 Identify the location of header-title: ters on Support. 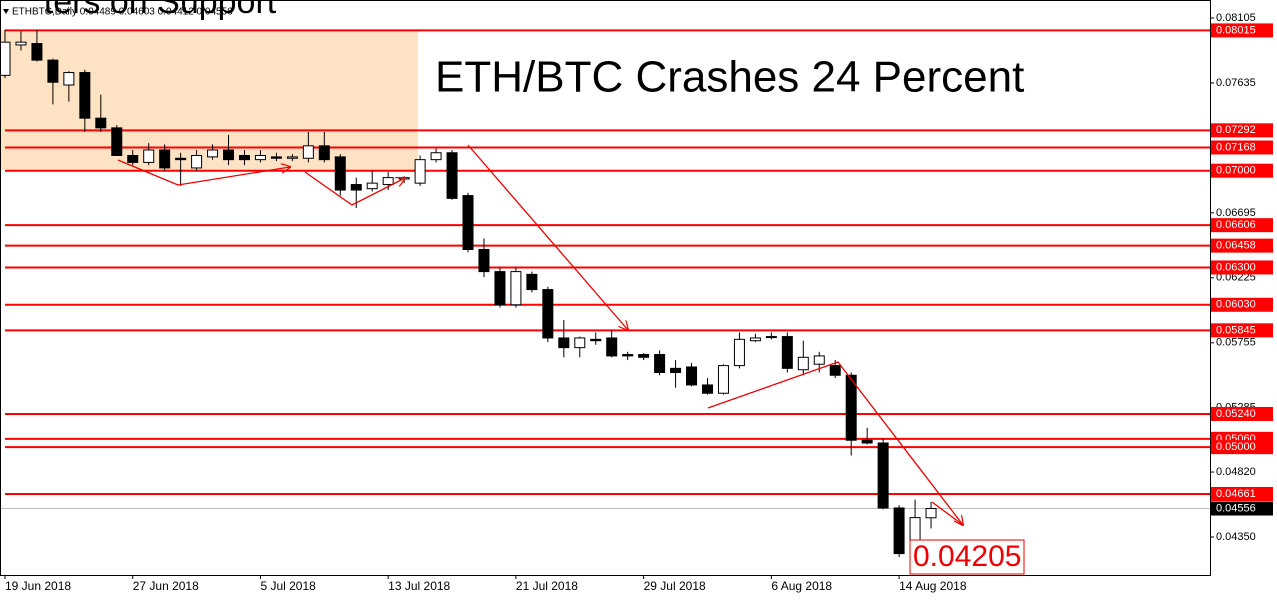
(160, 10).